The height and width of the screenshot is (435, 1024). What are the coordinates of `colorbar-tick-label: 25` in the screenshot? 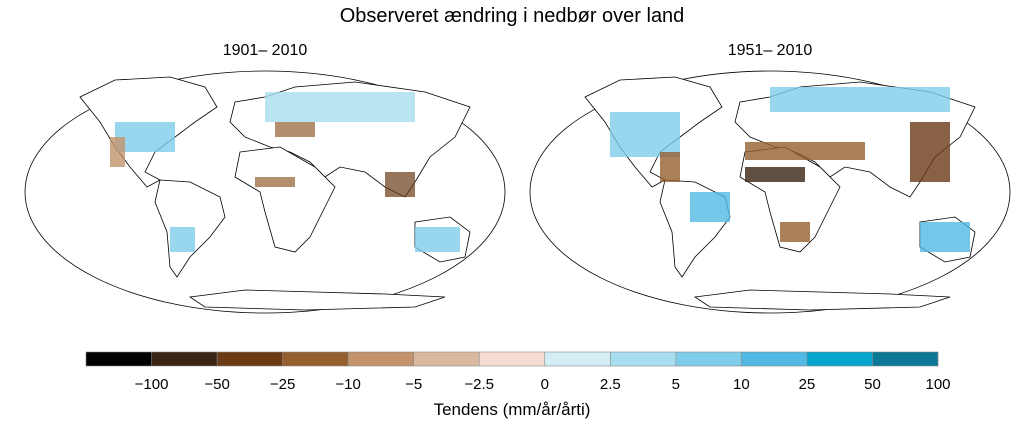 It's located at (807, 384).